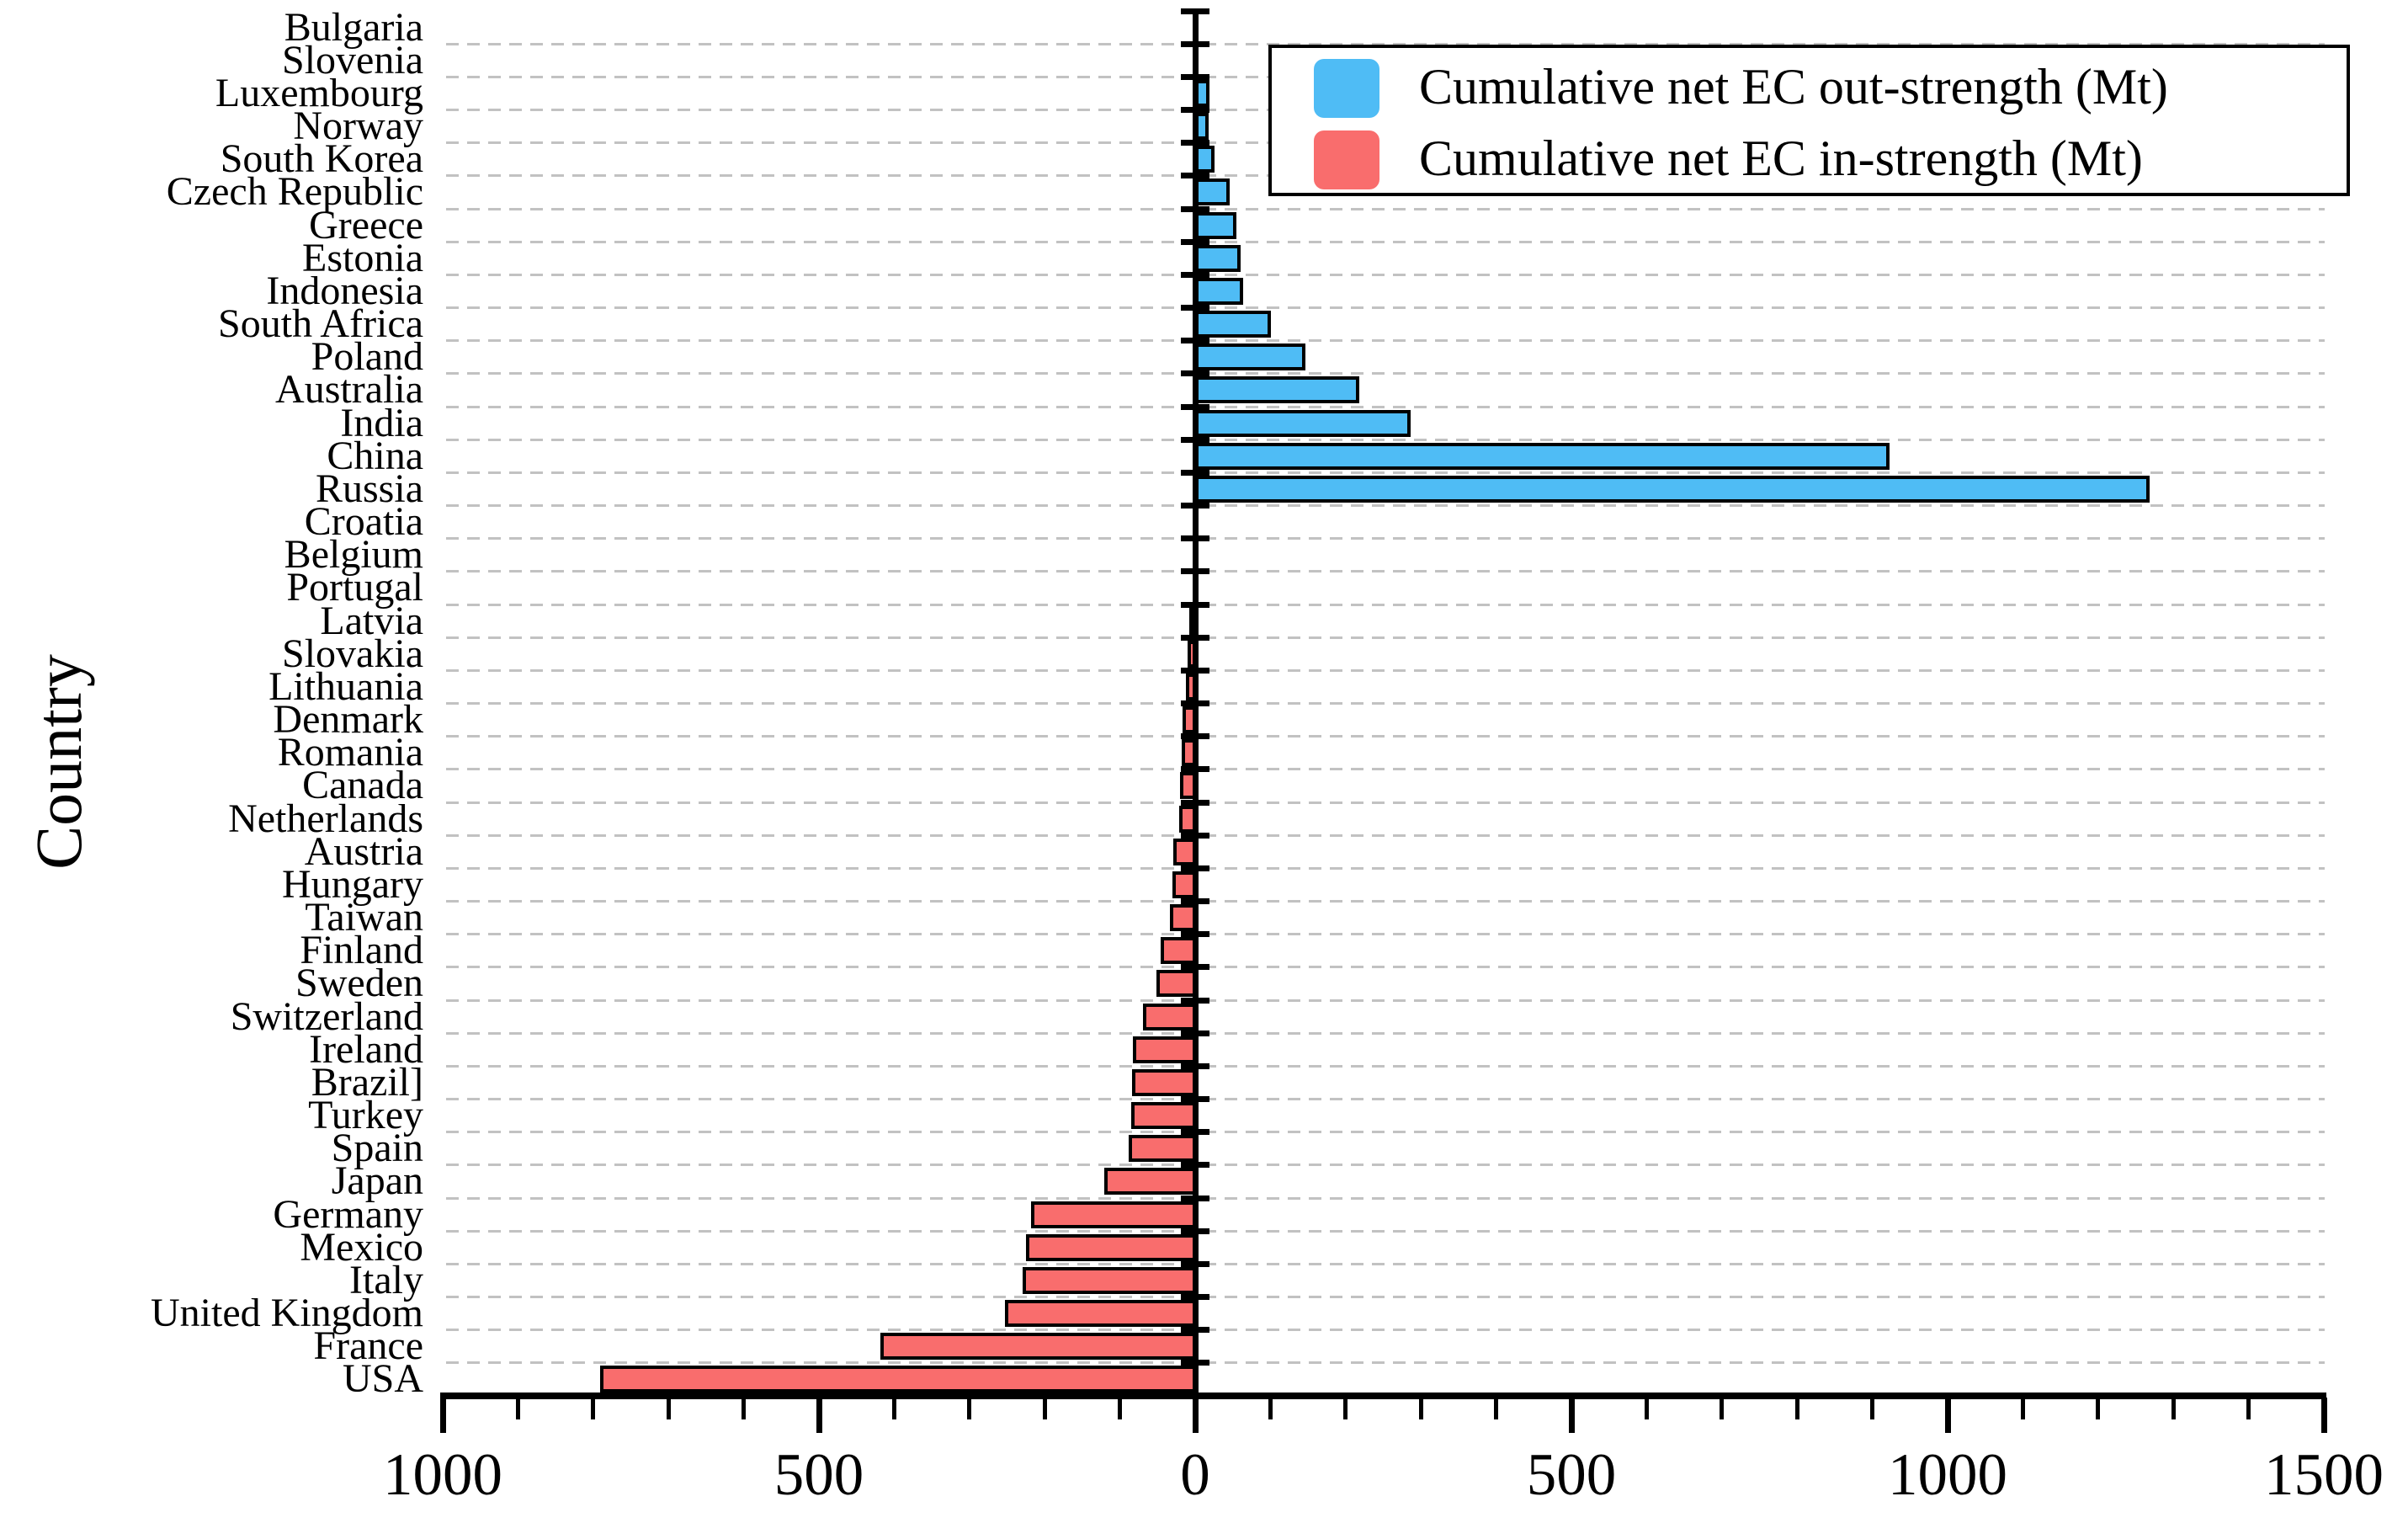  What do you see at coordinates (1948, 1475) in the screenshot?
I see `x-tick-label: 1000` at bounding box center [1948, 1475].